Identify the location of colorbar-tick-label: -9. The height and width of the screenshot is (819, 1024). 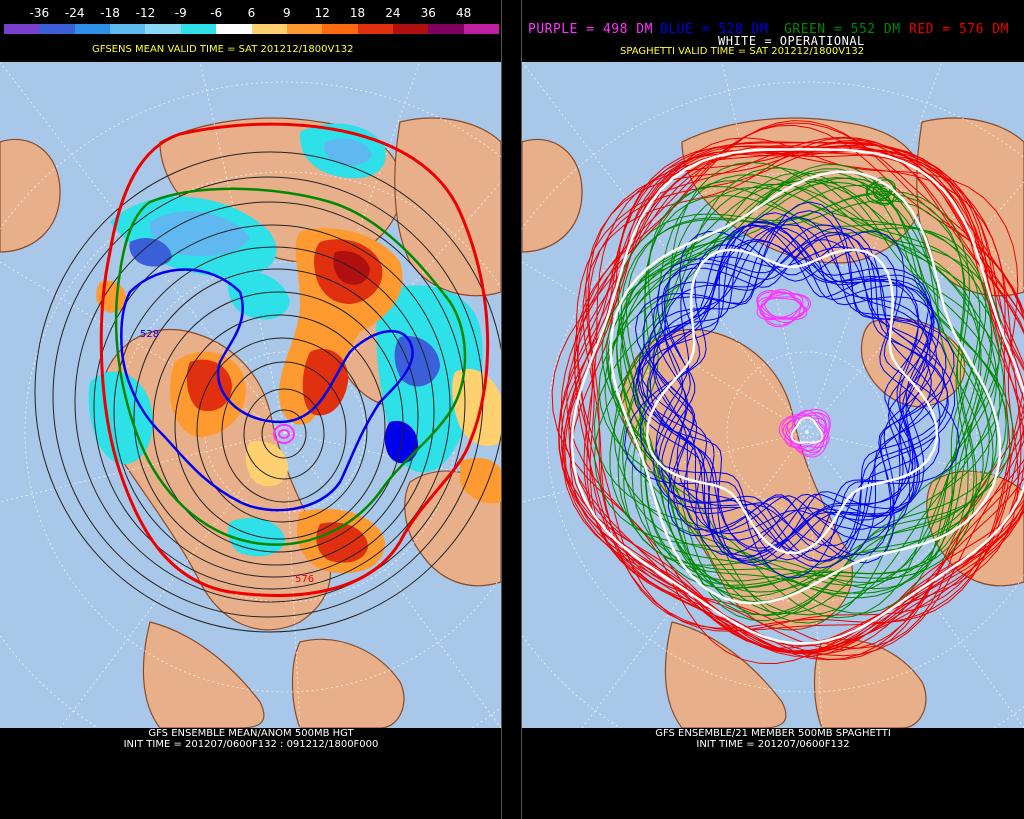
(180, 13).